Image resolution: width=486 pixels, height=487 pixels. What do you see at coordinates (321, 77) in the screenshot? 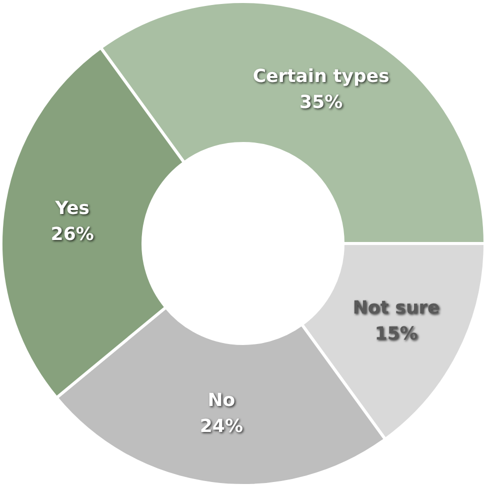
I see `slice-label: Certain types` at bounding box center [321, 77].